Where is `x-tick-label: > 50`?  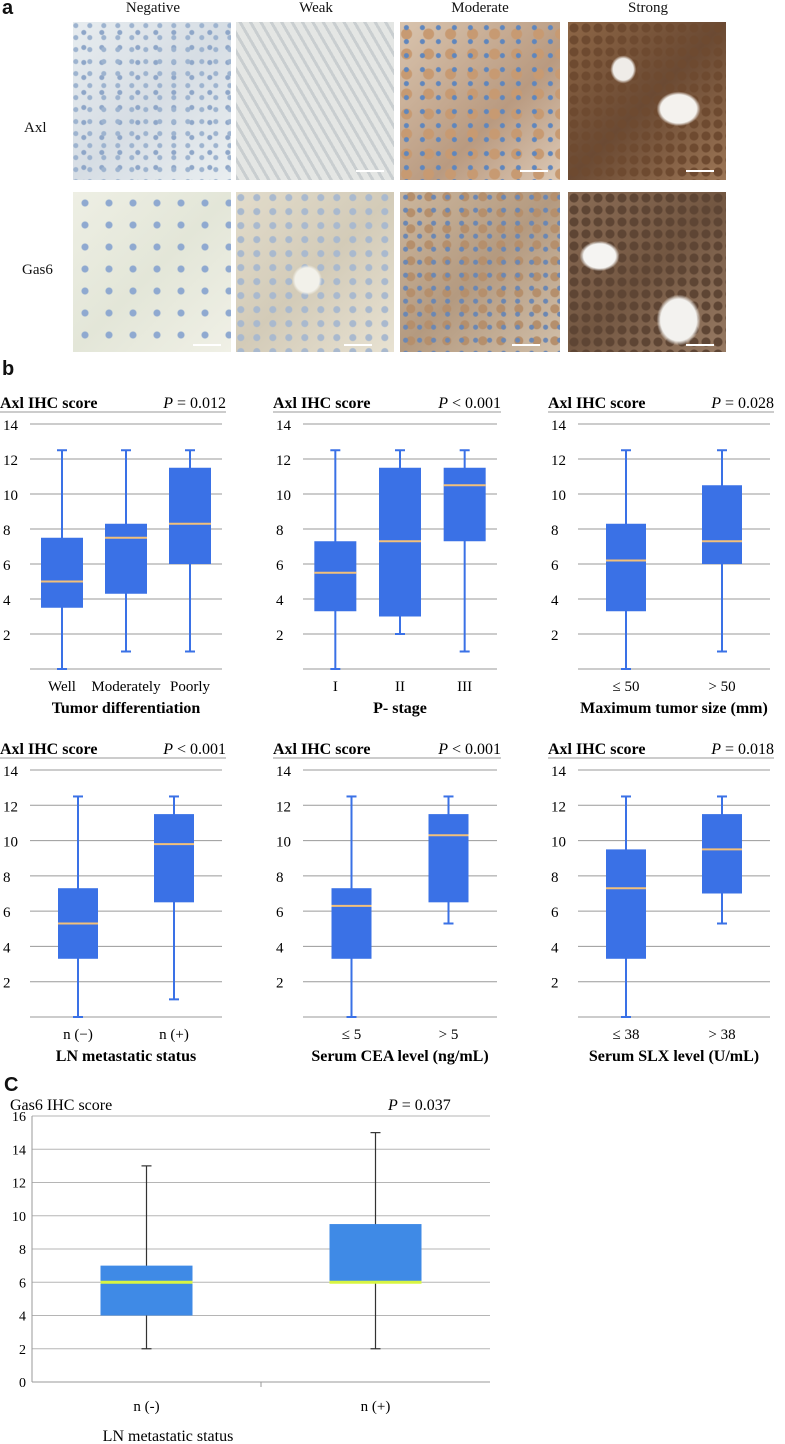 x-tick-label: > 50 is located at coordinates (721, 687).